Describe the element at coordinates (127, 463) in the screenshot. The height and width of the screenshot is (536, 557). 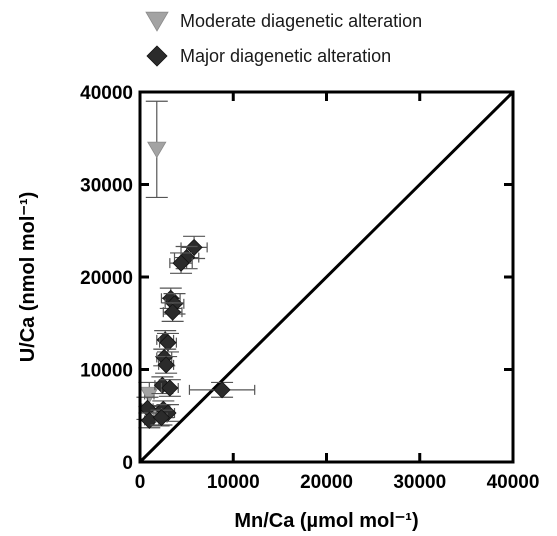
I see `y-tick-label: 0` at that location.